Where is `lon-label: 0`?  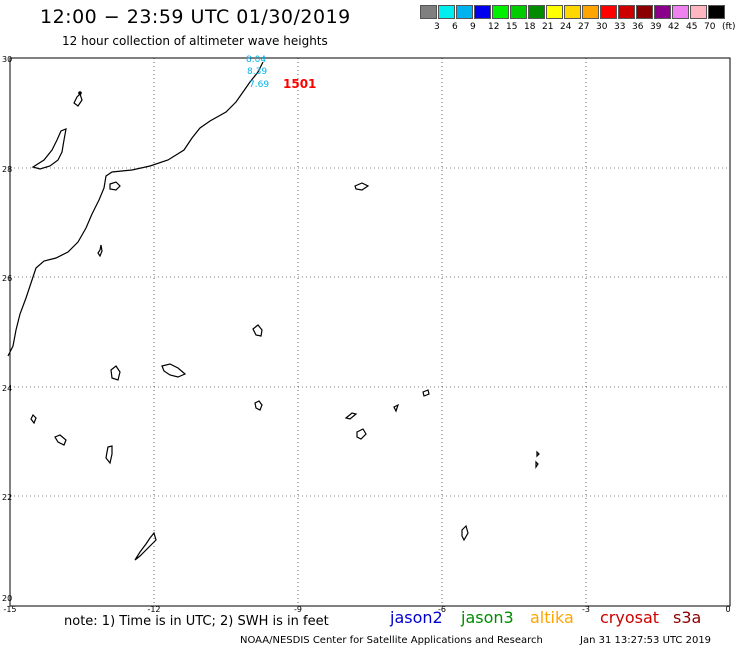
lon-label: 0 is located at coordinates (727, 609).